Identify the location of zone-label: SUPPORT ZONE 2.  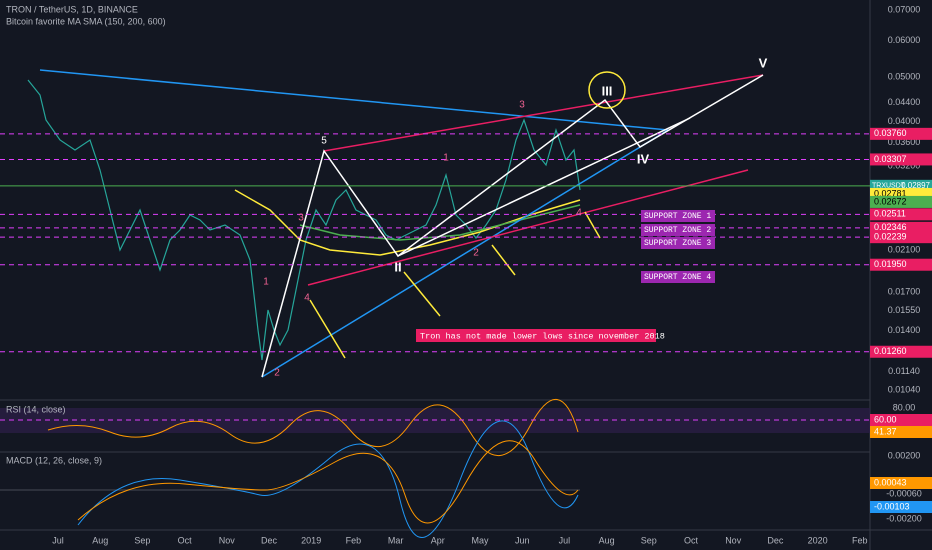
(677, 230).